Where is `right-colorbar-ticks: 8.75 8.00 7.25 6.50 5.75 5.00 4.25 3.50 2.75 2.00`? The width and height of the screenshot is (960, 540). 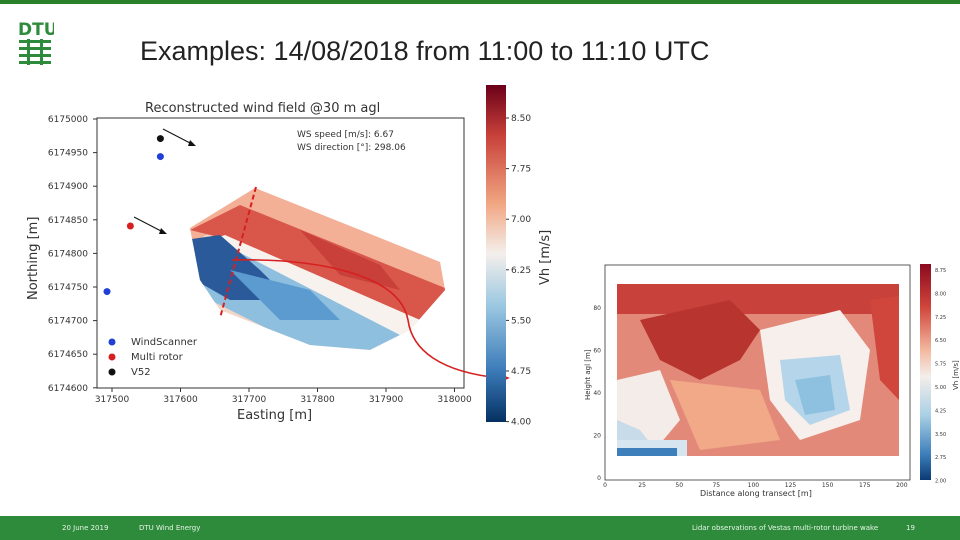 right-colorbar-ticks: 8.75 8.00 7.25 6.50 5.75 5.00 4.25 3.50 2.75 2.00 is located at coordinates (940, 376).